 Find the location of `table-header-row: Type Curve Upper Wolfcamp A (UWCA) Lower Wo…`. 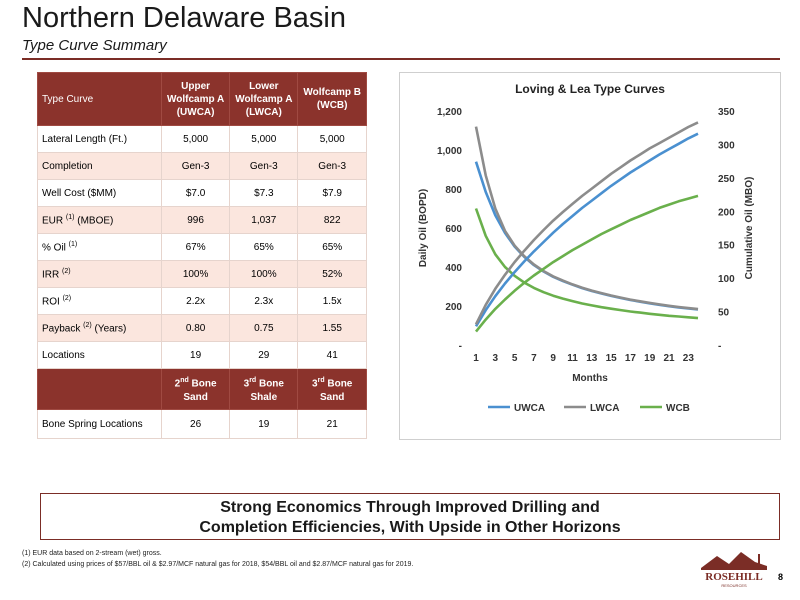

table-header-row: Type Curve Upper Wolfcamp A (UWCA) Lower Wo… is located at coordinates (202, 99).